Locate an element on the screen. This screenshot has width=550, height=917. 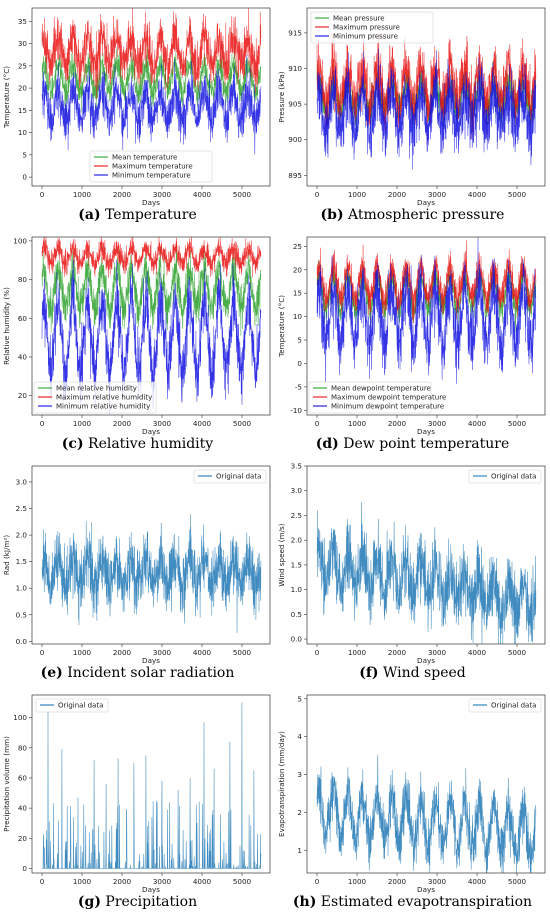
caption-f: (f) Wind speed is located at coordinates (412, 673).